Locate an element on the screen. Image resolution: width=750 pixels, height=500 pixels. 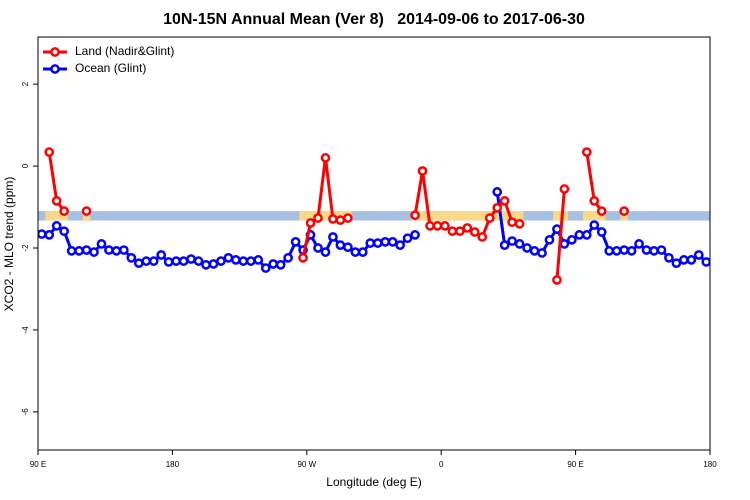
x-tick-label: 90 E is located at coordinates (575, 464).